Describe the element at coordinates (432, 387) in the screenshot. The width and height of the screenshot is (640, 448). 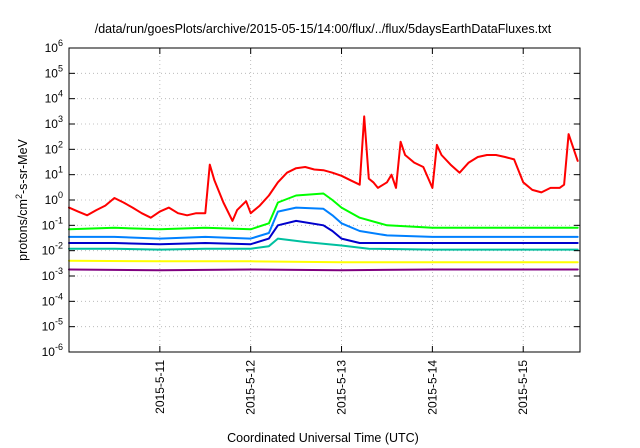
I see `x-tick-label: 2015-5-14` at that location.